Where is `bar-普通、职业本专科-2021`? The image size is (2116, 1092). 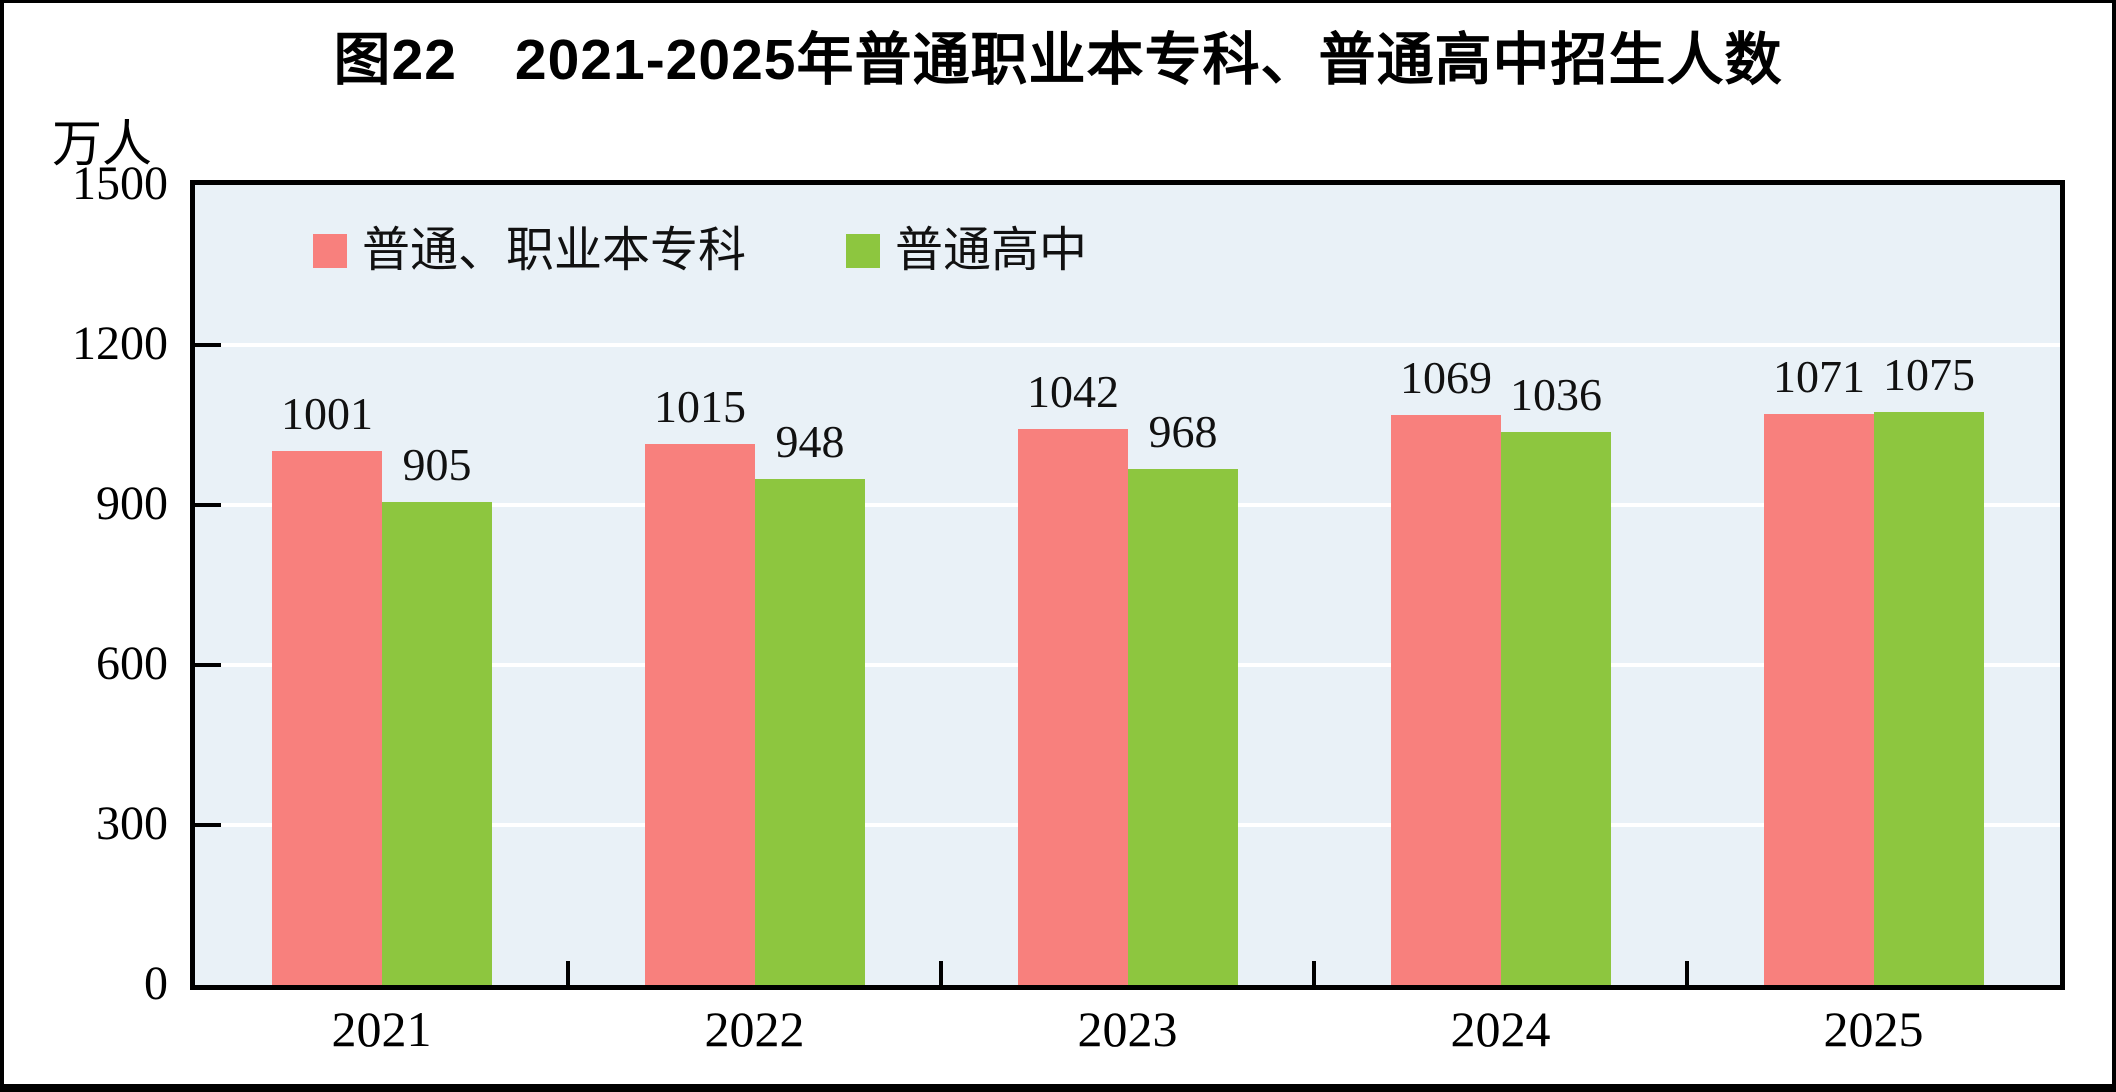 bar-普通、职业本专科-2021 is located at coordinates (327, 718).